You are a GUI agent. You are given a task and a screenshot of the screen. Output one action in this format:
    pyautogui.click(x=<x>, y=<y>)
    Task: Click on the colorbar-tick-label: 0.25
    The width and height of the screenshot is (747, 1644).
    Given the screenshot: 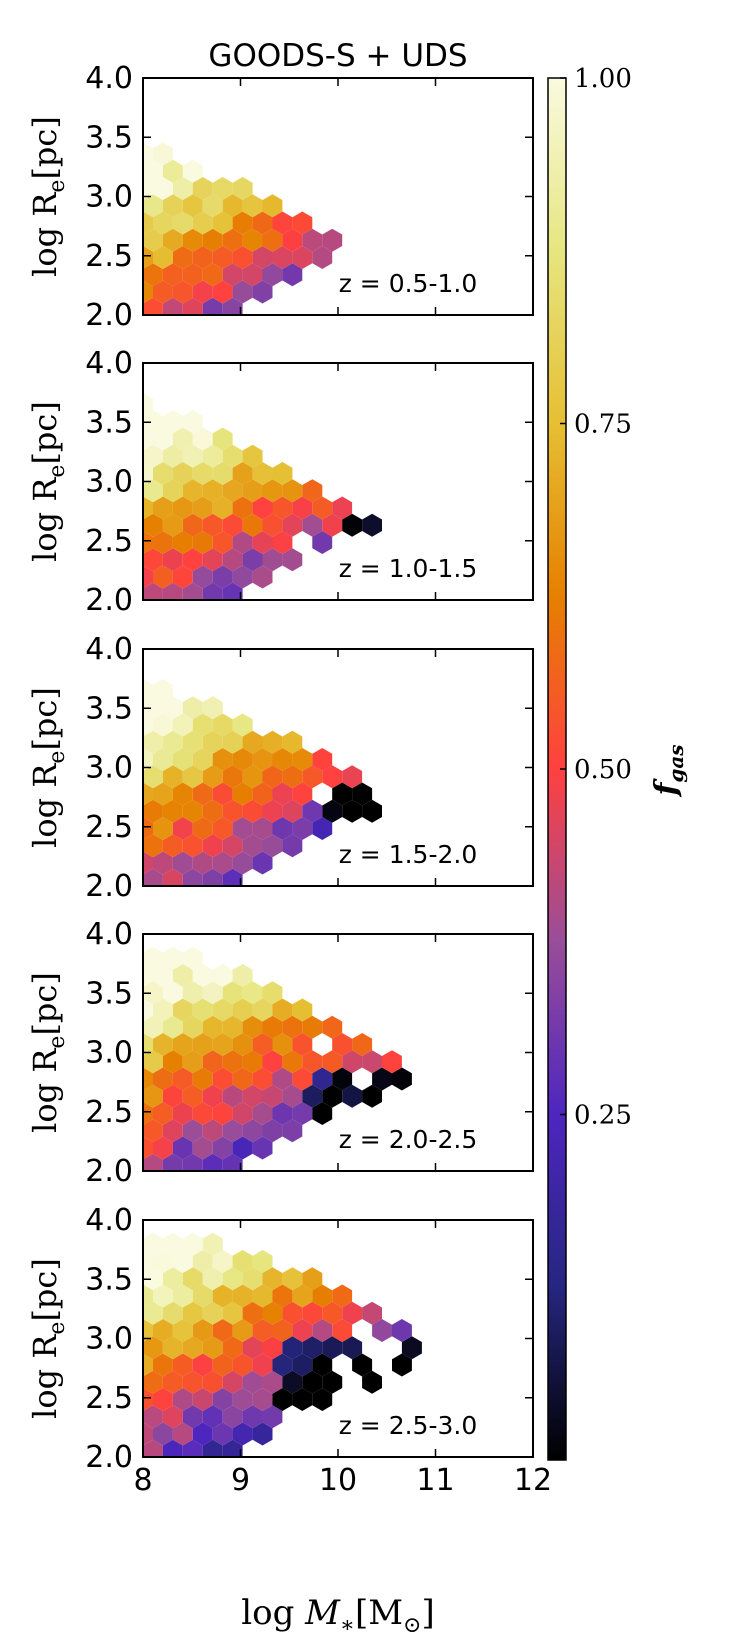 What is the action you would take?
    pyautogui.click(x=603, y=1116)
    